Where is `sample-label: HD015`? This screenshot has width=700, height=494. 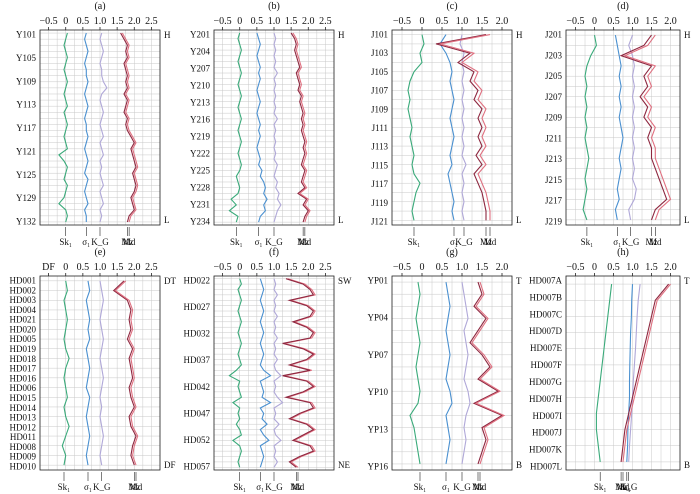 sample-label: HD015 is located at coordinates (23, 398).